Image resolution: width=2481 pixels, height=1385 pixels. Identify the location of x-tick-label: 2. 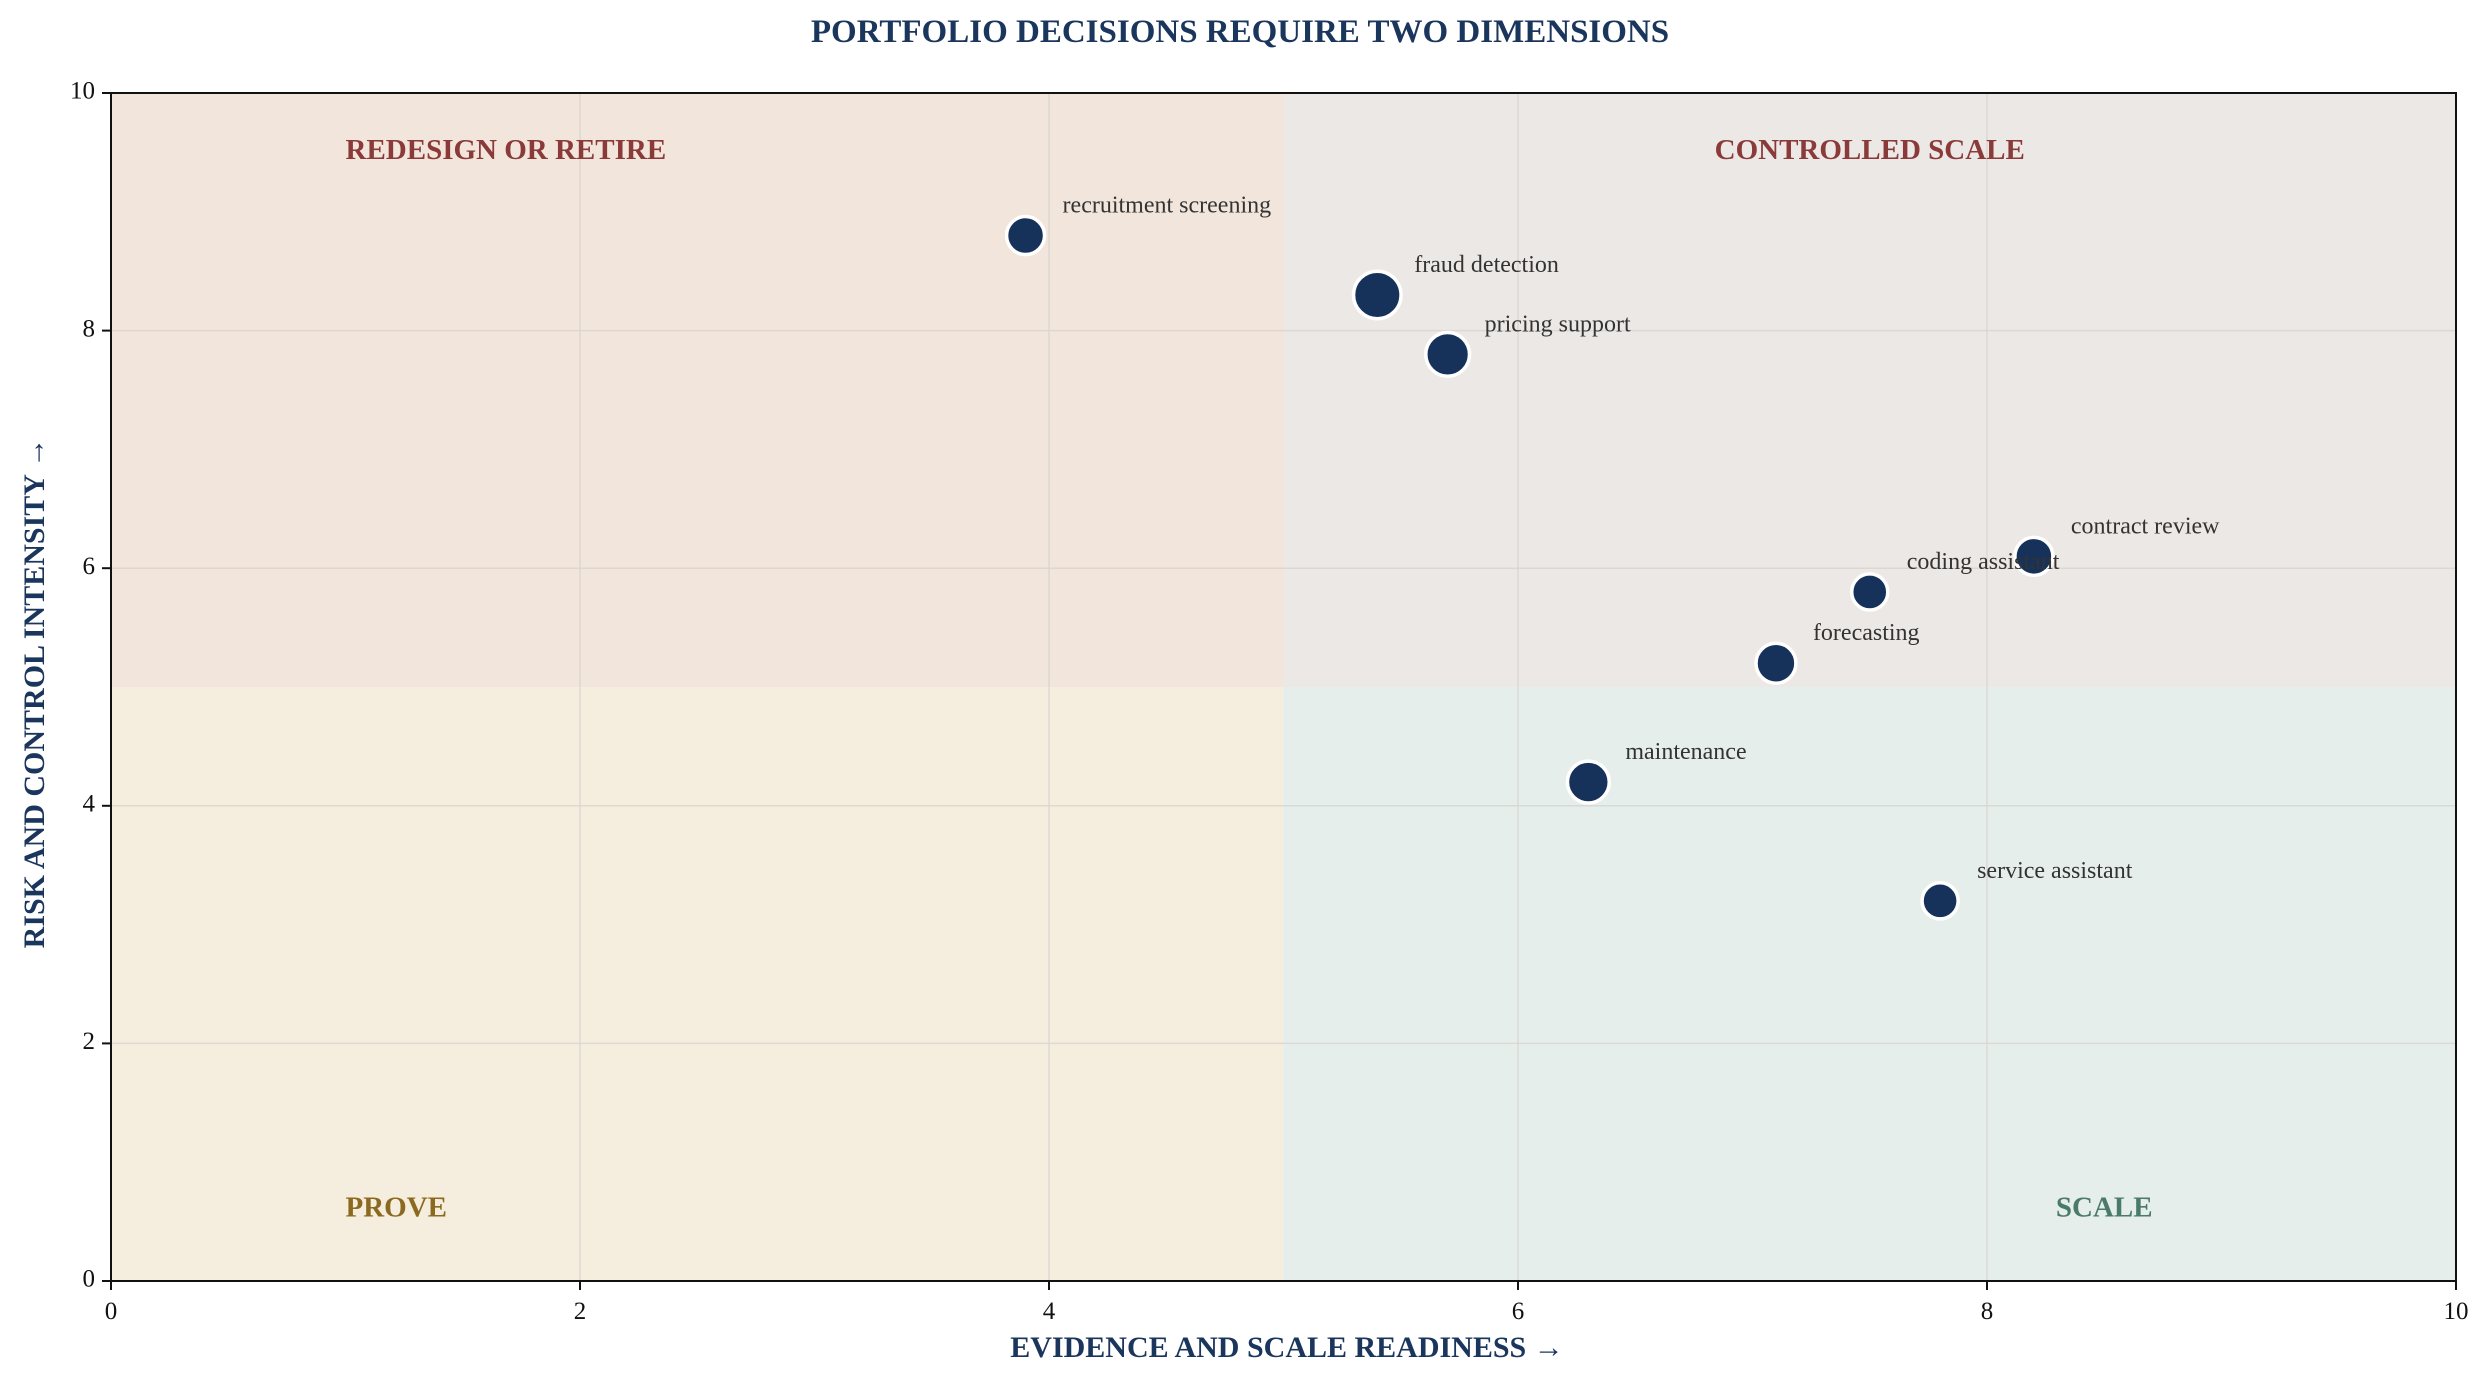
(580, 1311).